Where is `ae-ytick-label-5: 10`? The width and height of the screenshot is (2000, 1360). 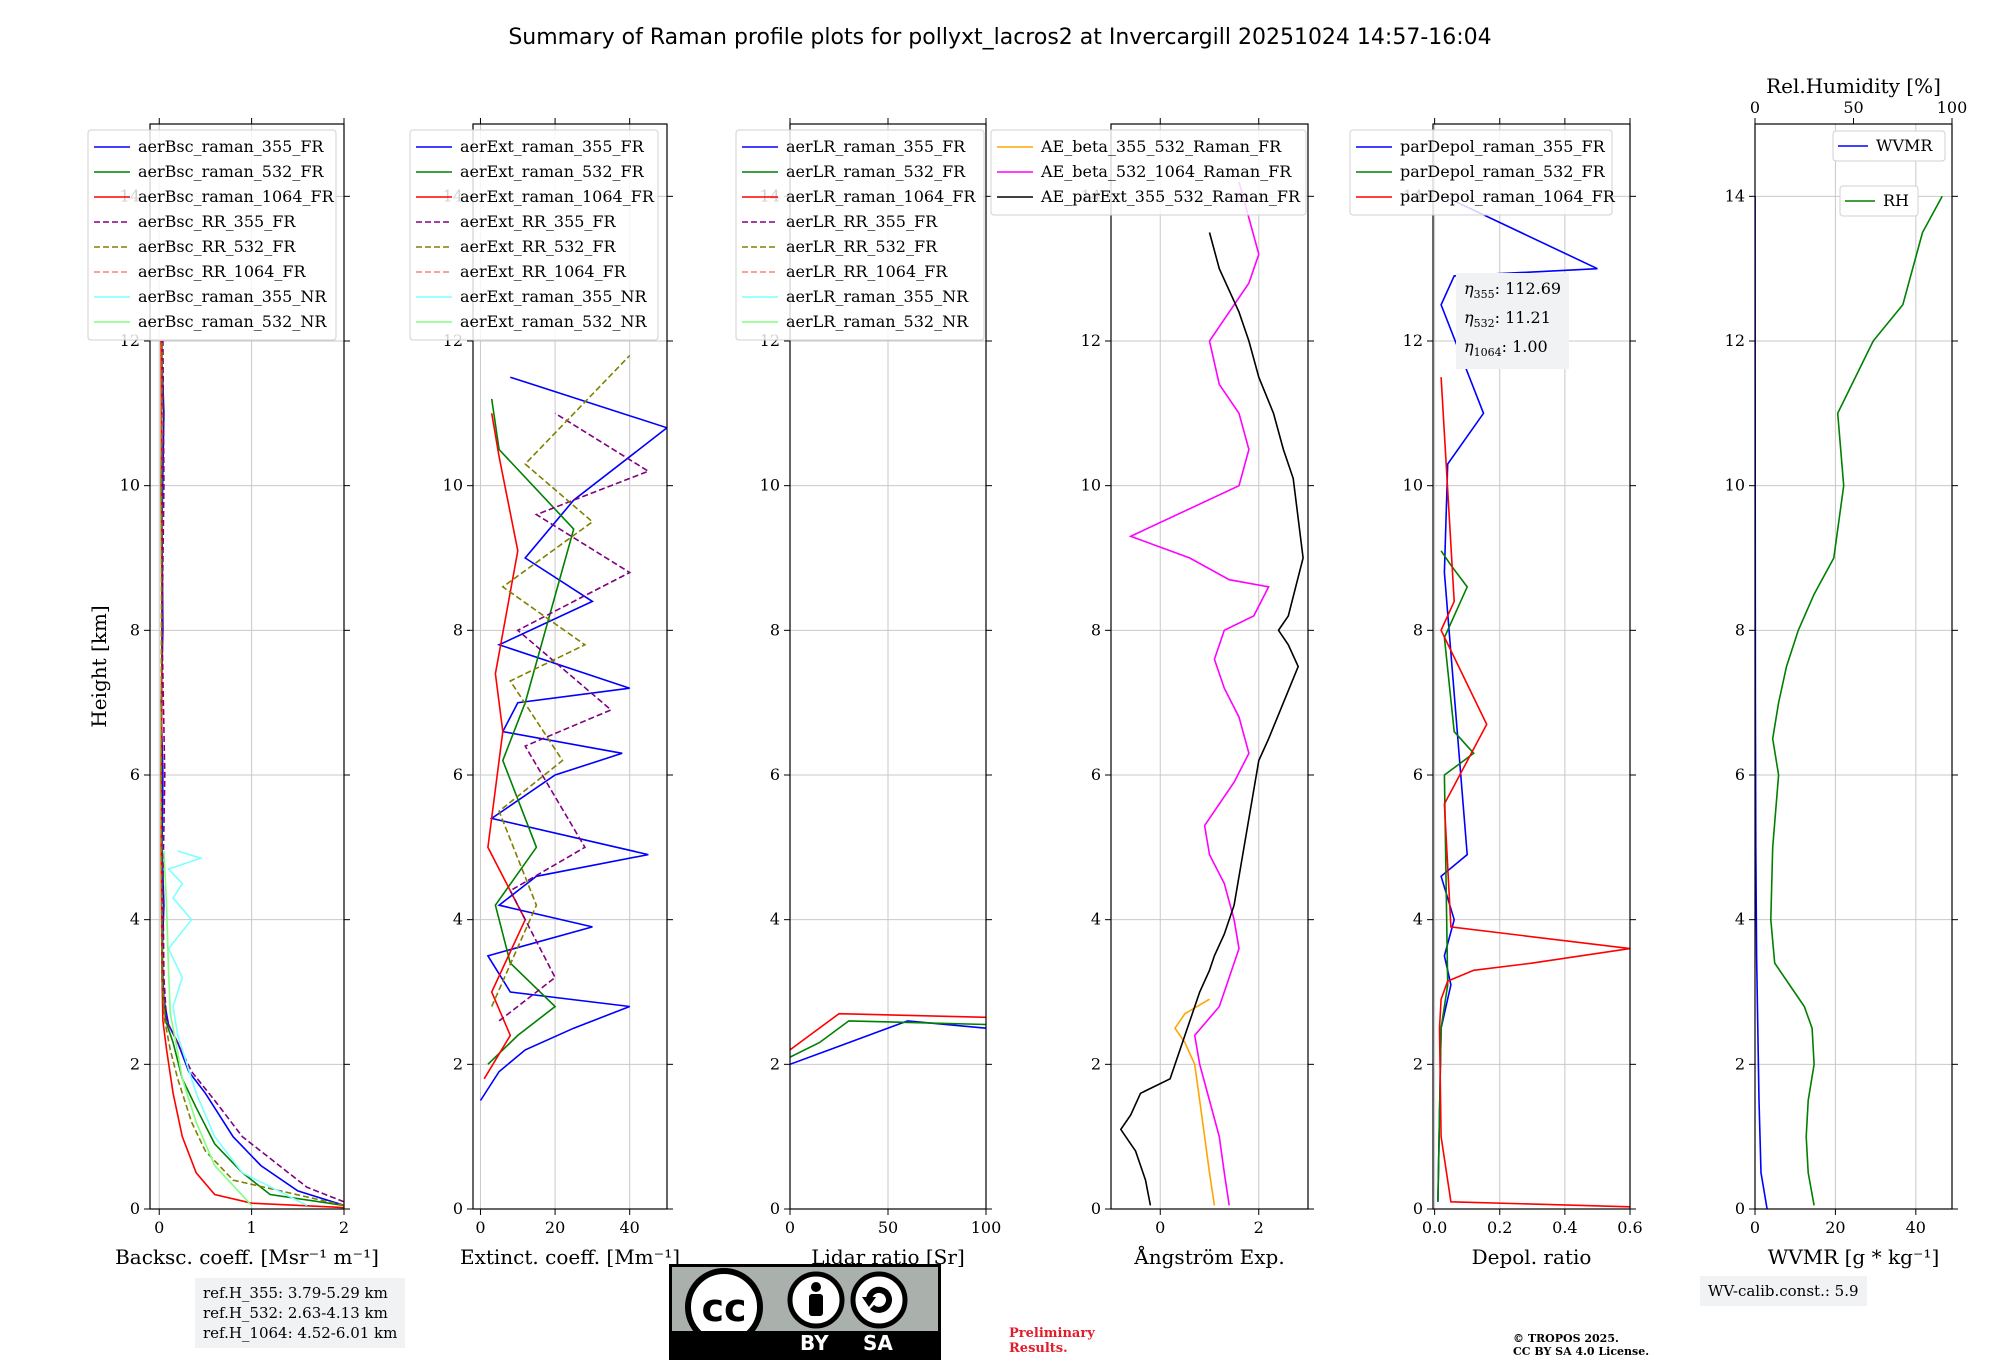 ae-ytick-label-5: 10 is located at coordinates (1091, 485).